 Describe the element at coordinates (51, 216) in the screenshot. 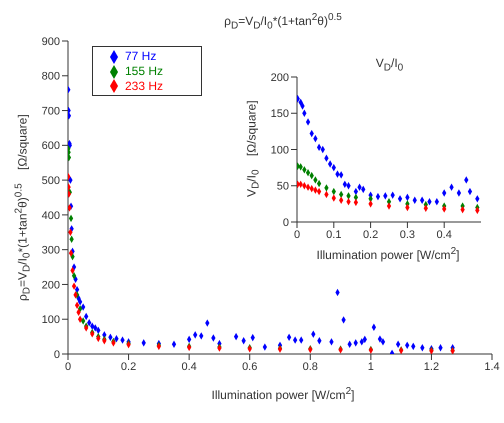

I see `y-tick-label: 400` at that location.